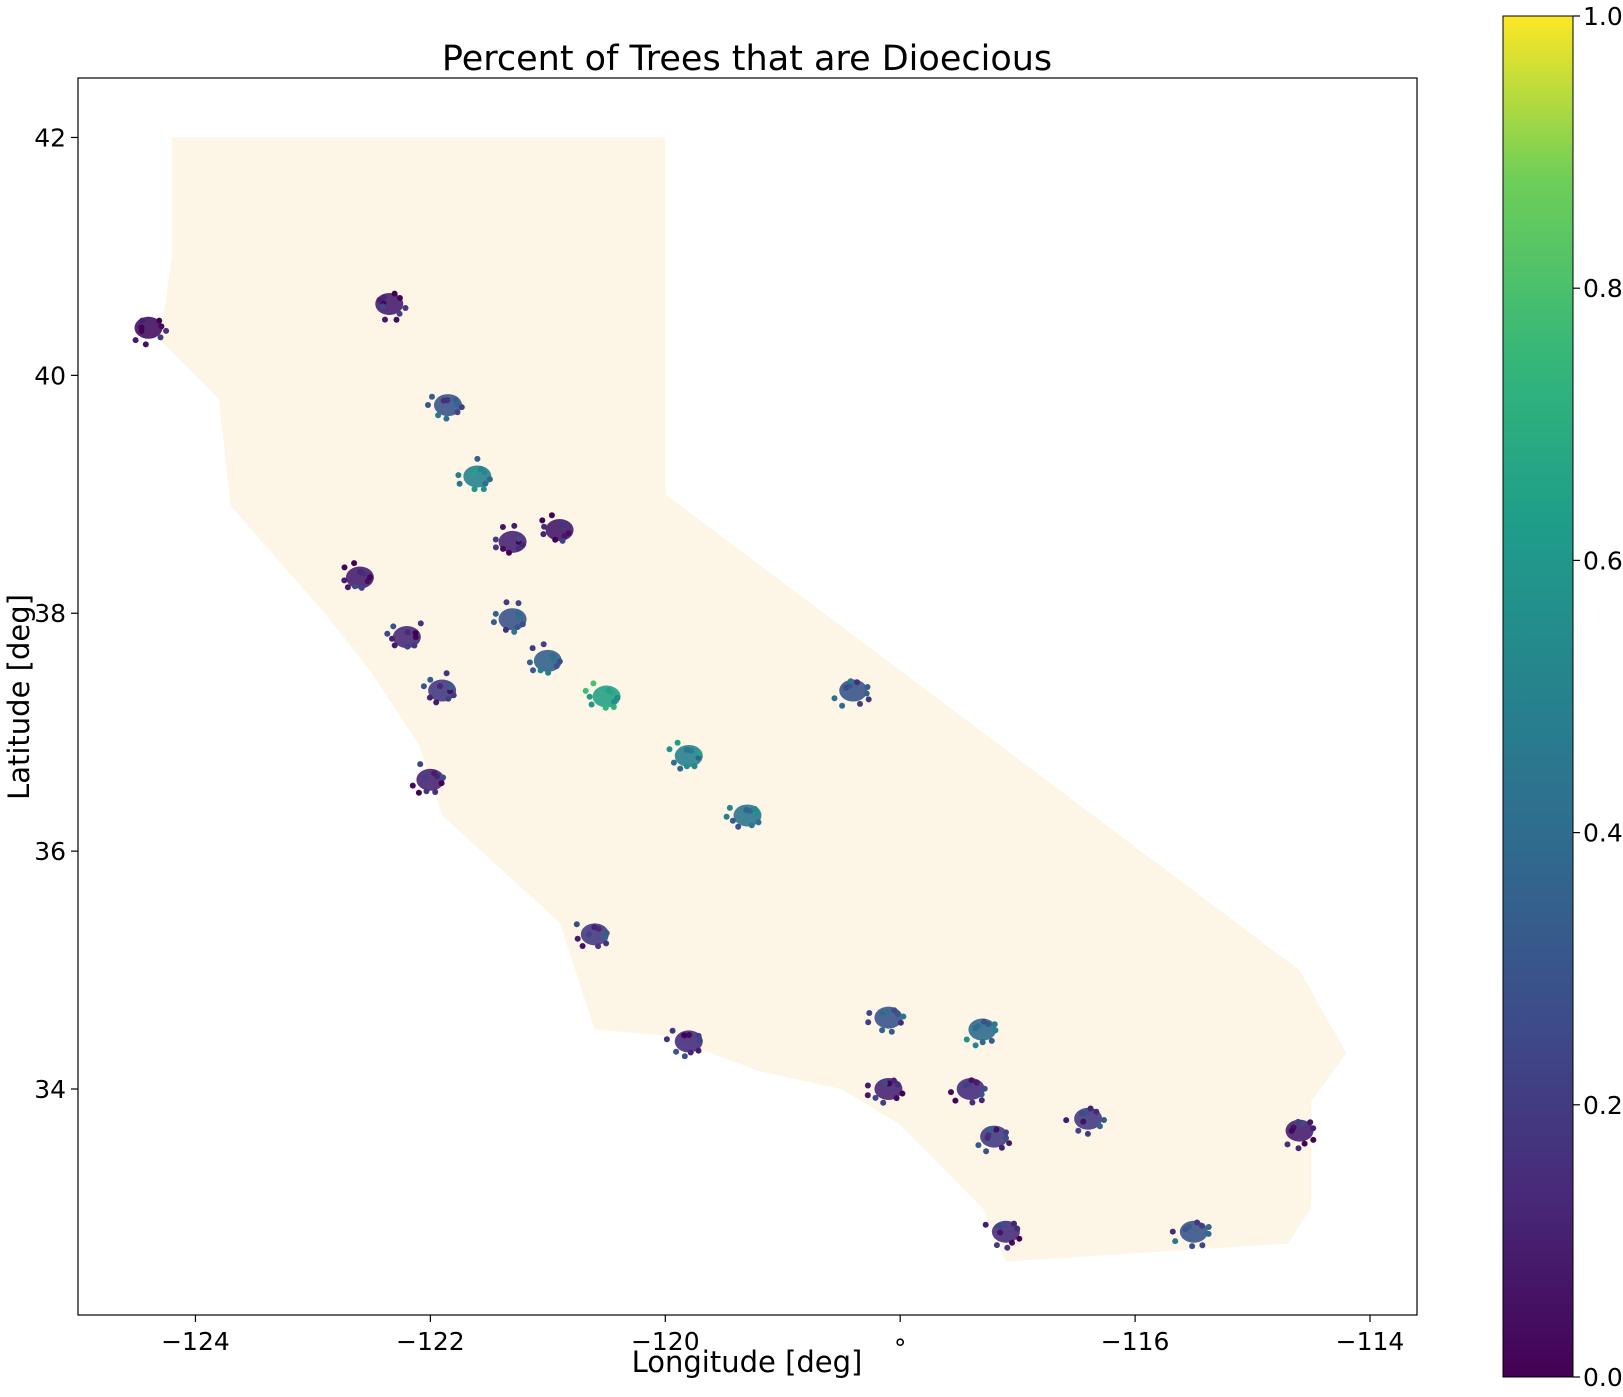 This screenshot has width=1623, height=1397. I want to click on colorbar-tick-label: 1.0, so click(1603, 16).